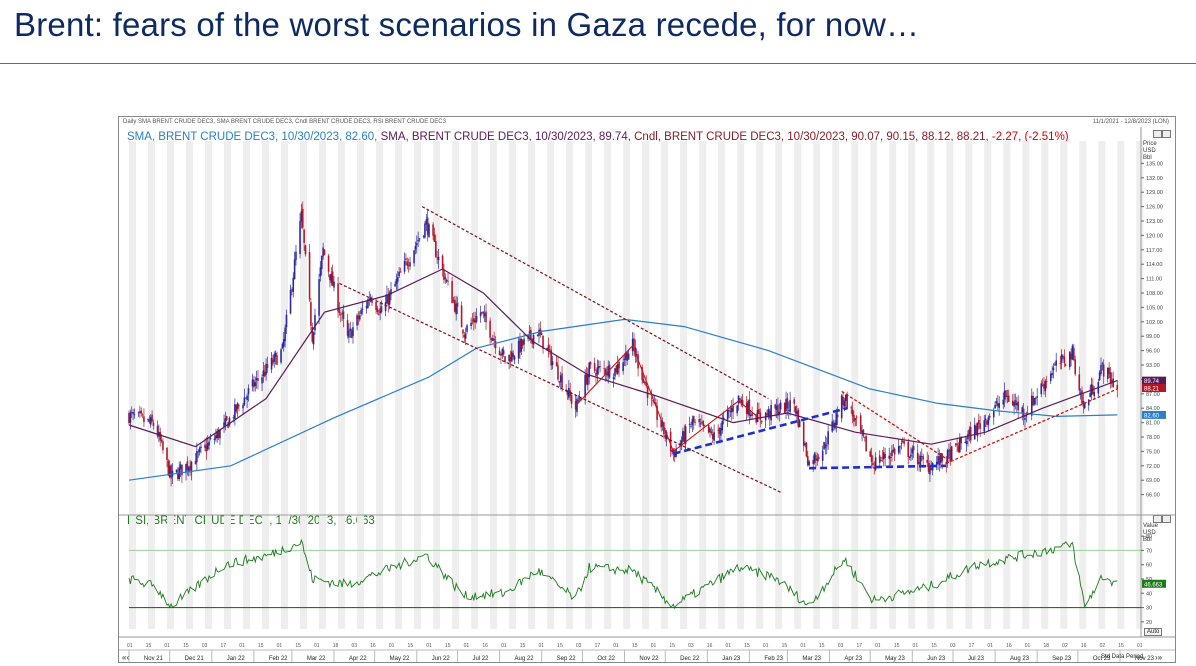 The image size is (1196, 666). I want to click on price-pane-close-button, so click(1166, 134).